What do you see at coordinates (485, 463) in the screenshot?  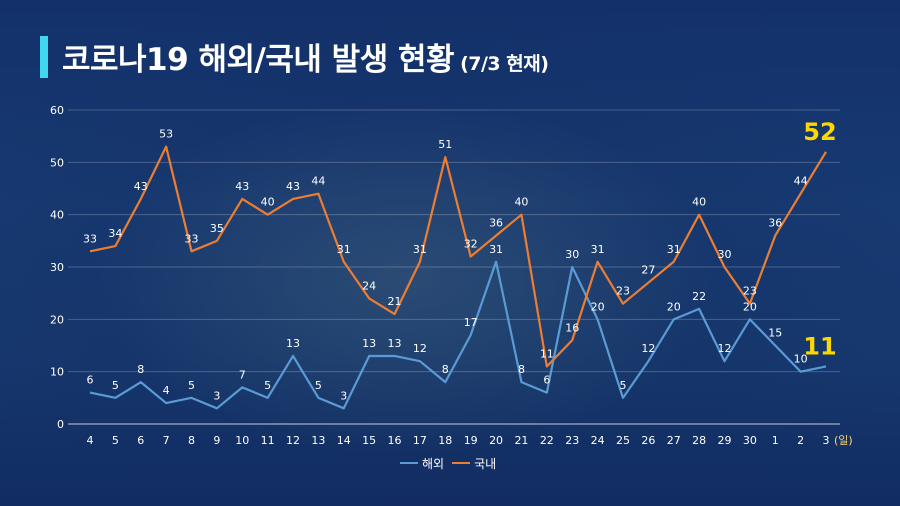 I see `legend-label-domestic: 국내` at bounding box center [485, 463].